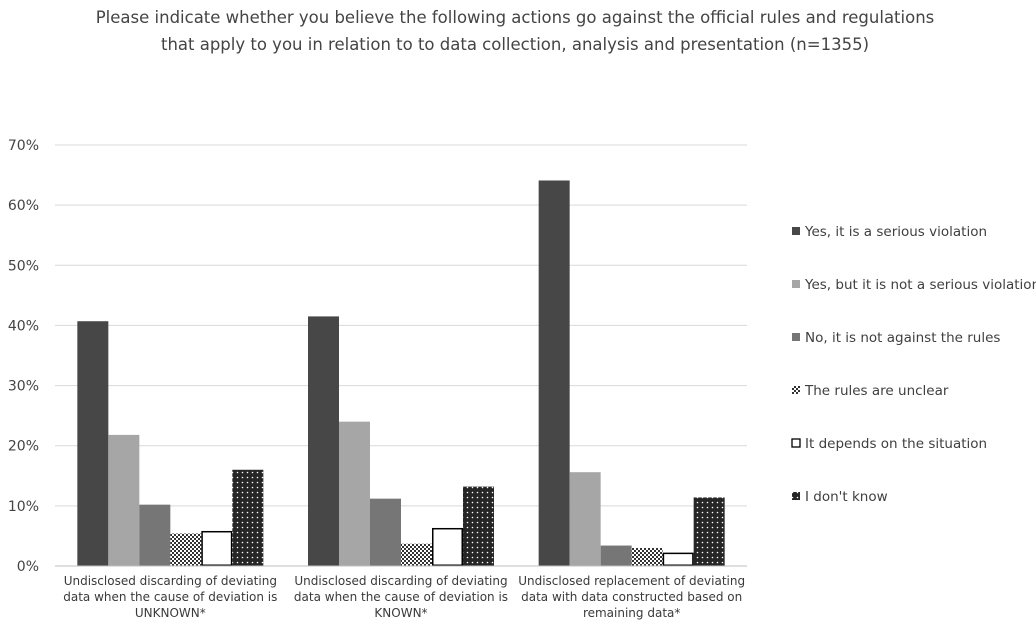 Image resolution: width=1036 pixels, height=625 pixels. What do you see at coordinates (846, 497) in the screenshot?
I see `legend-label: I don't know` at bounding box center [846, 497].